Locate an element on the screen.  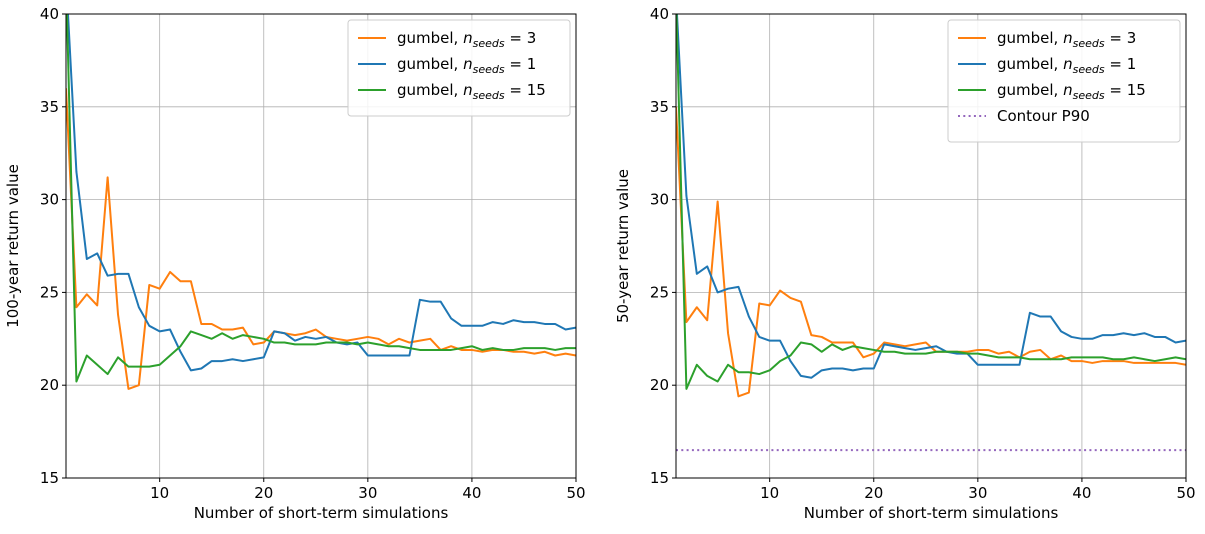
panel1-legend-box is located at coordinates (459, 68).